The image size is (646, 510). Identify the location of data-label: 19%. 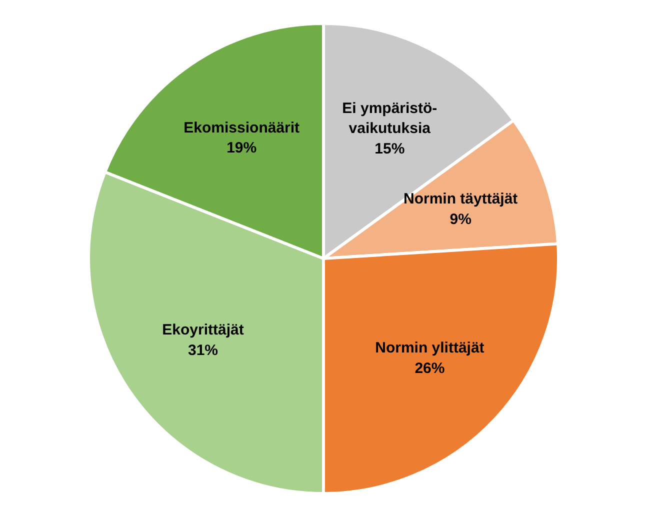
(241, 148).